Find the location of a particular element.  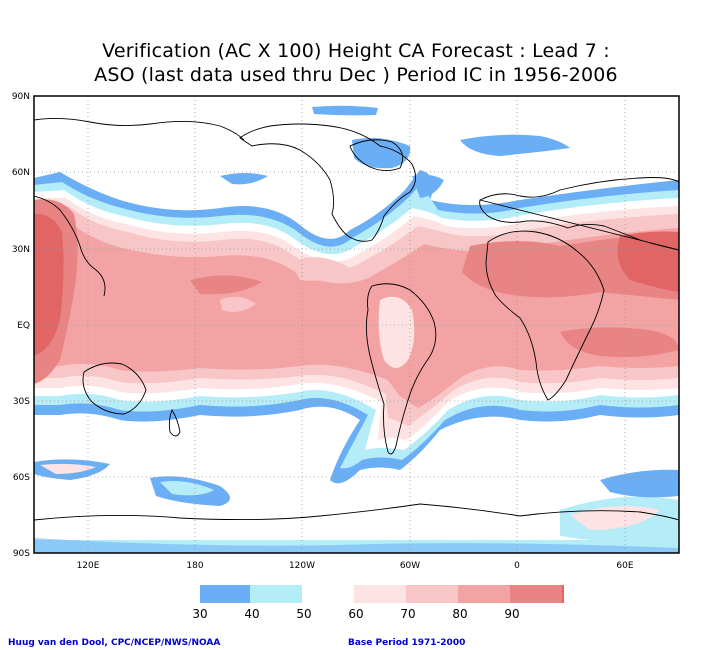

lat-labels: 90N 60N 30N EQ 30S 60S 90S is located at coordinates (21, 325).